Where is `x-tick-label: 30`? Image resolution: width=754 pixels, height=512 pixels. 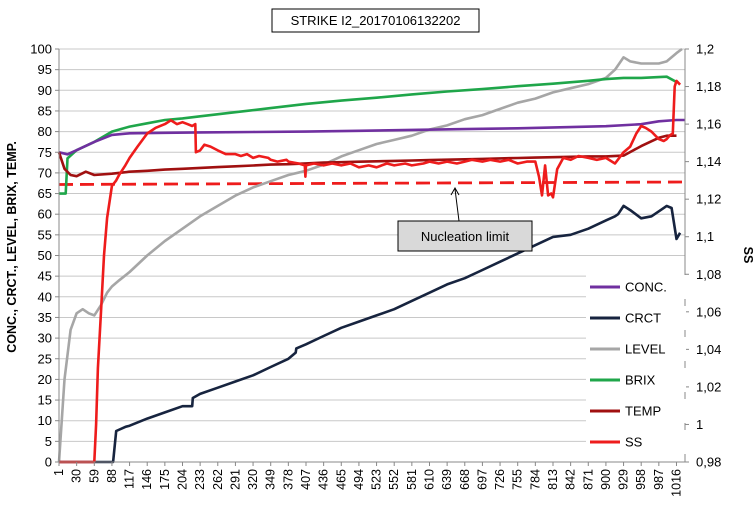
x-tick-label: 30 is located at coordinates (77, 476).